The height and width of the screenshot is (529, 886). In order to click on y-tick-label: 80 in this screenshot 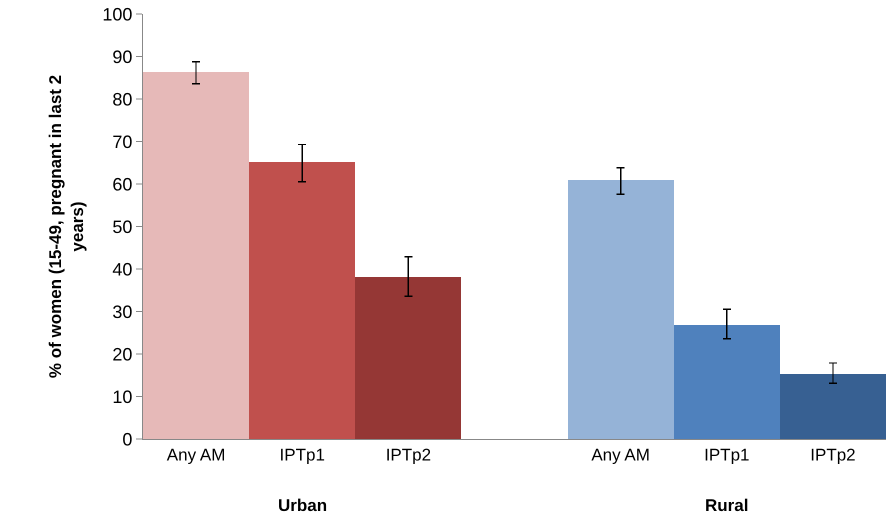, I will do `click(122, 99)`.